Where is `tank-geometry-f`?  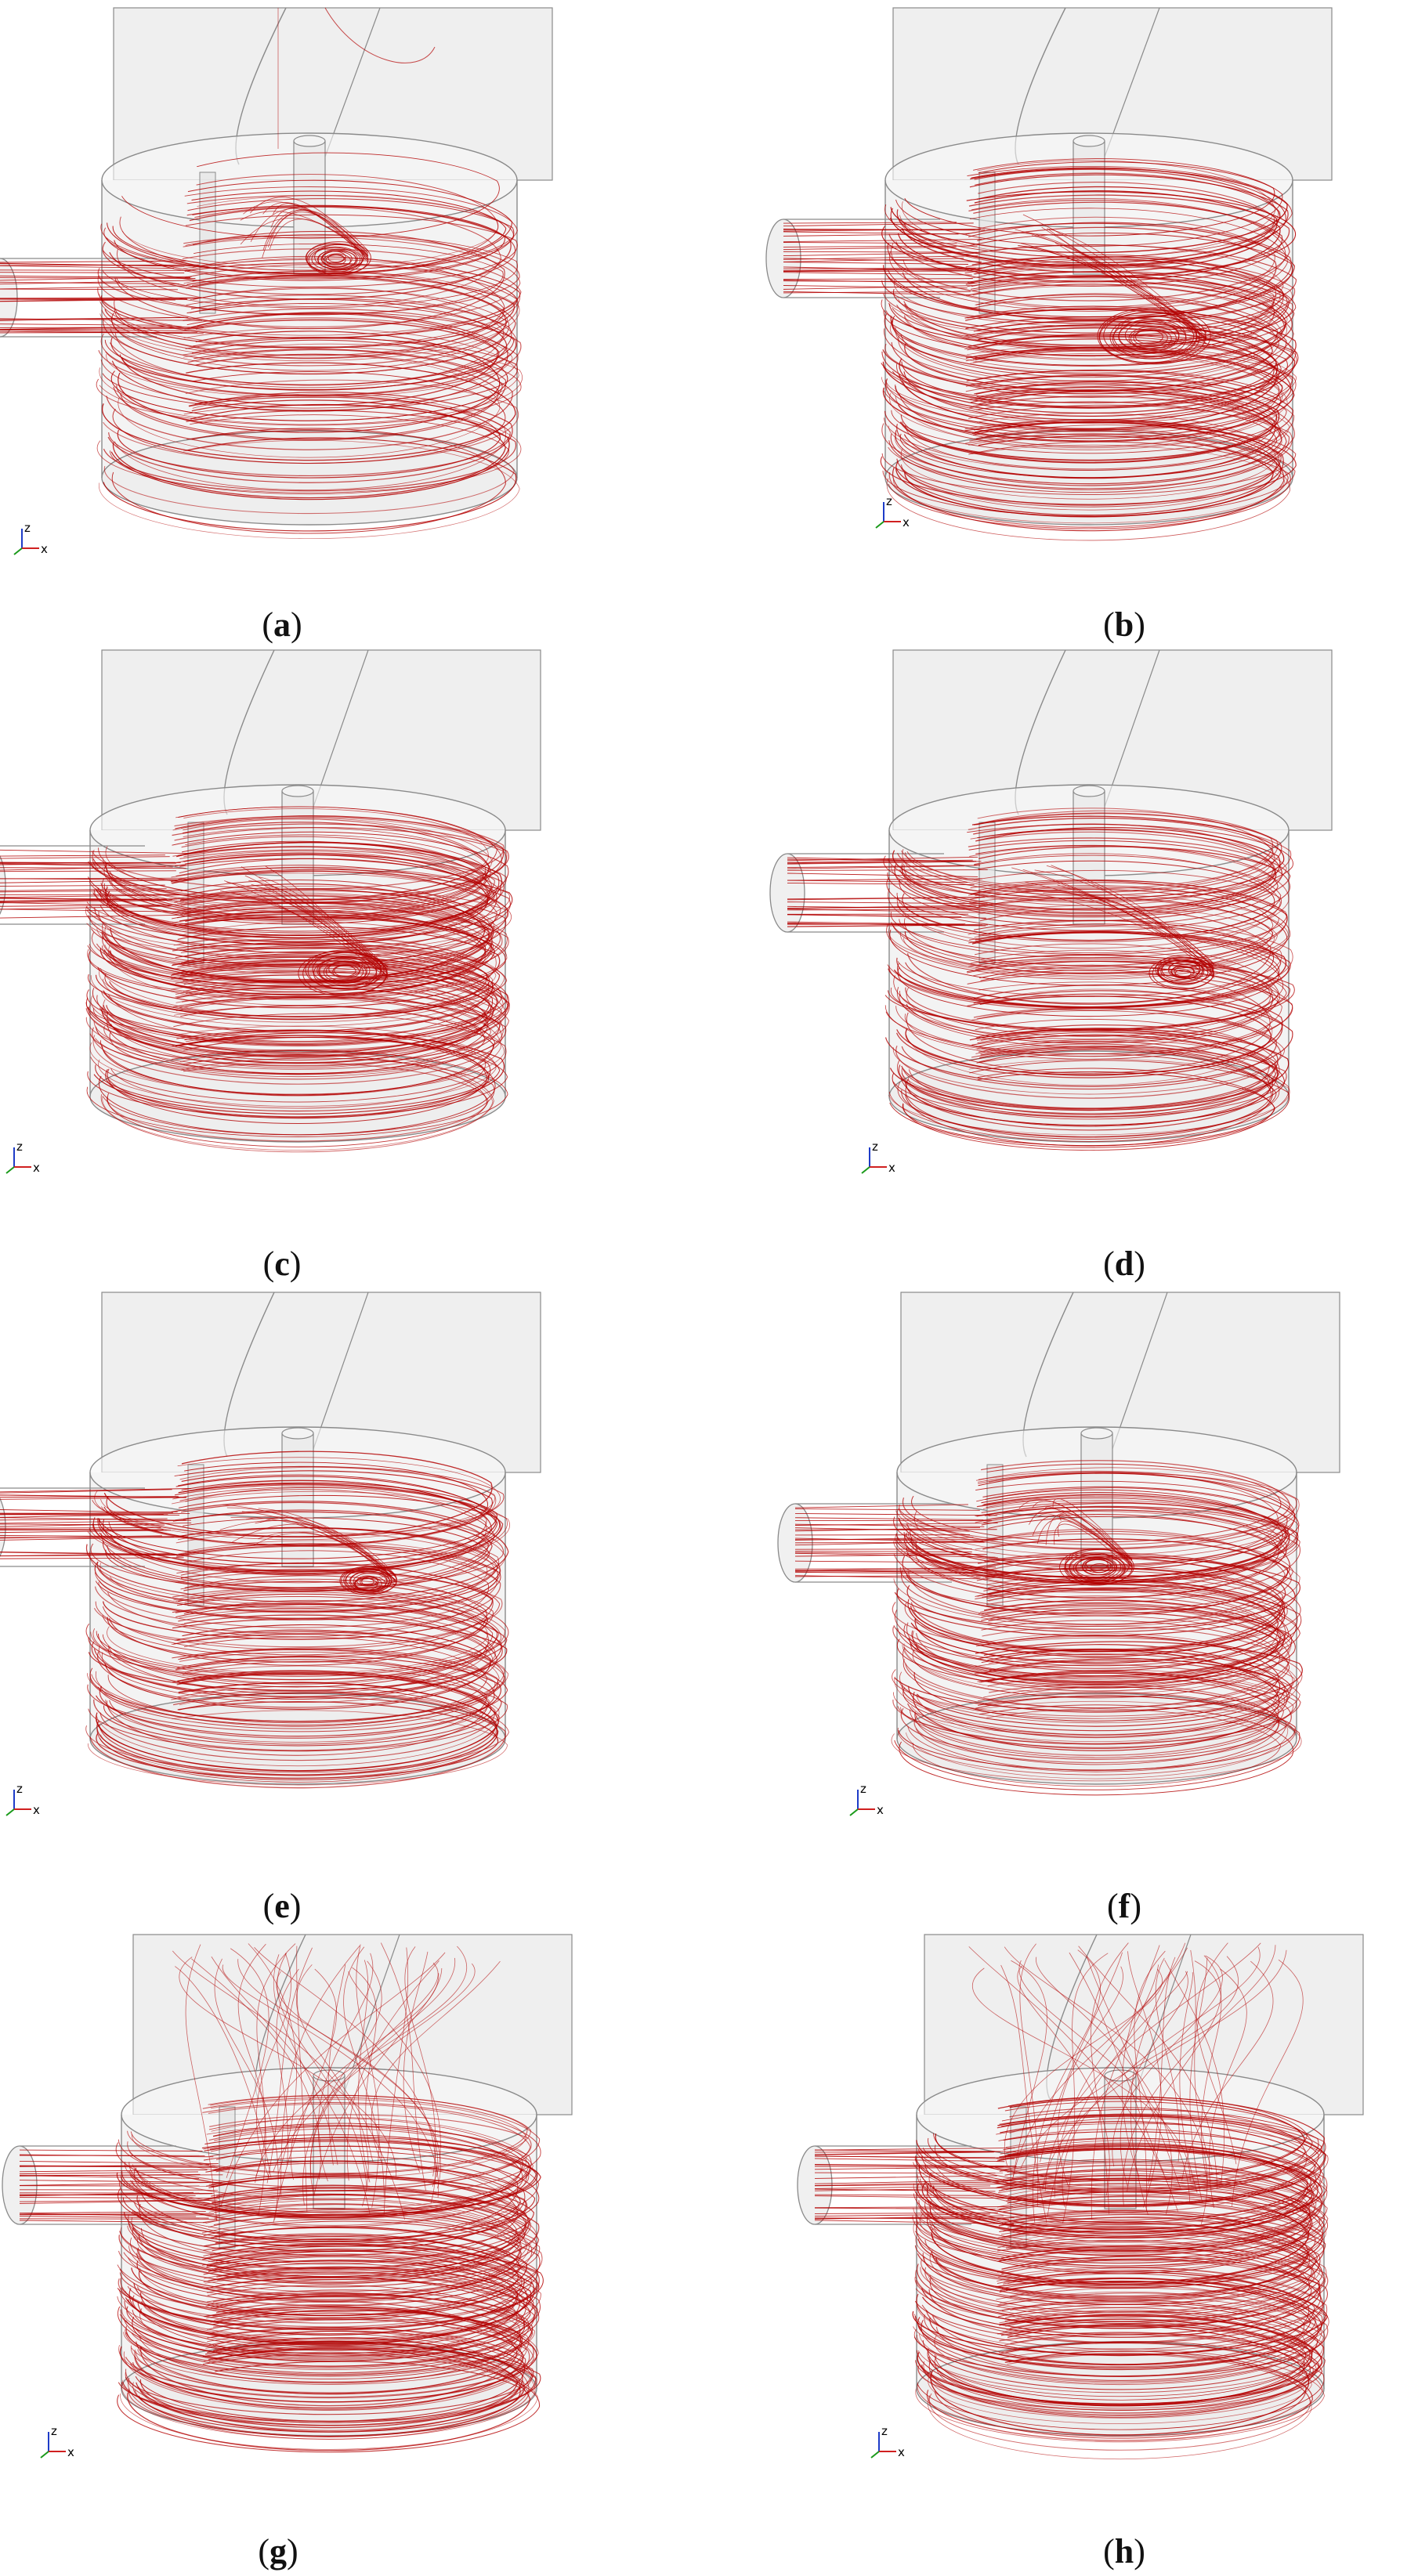 tank-geometry-f is located at coordinates (1058, 1538).